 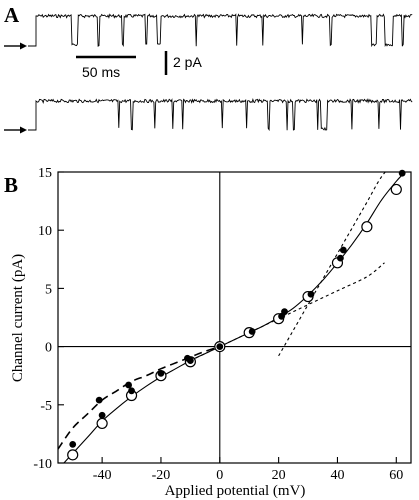 What do you see at coordinates (396, 475) in the screenshot?
I see `x-tick-label: 60` at bounding box center [396, 475].